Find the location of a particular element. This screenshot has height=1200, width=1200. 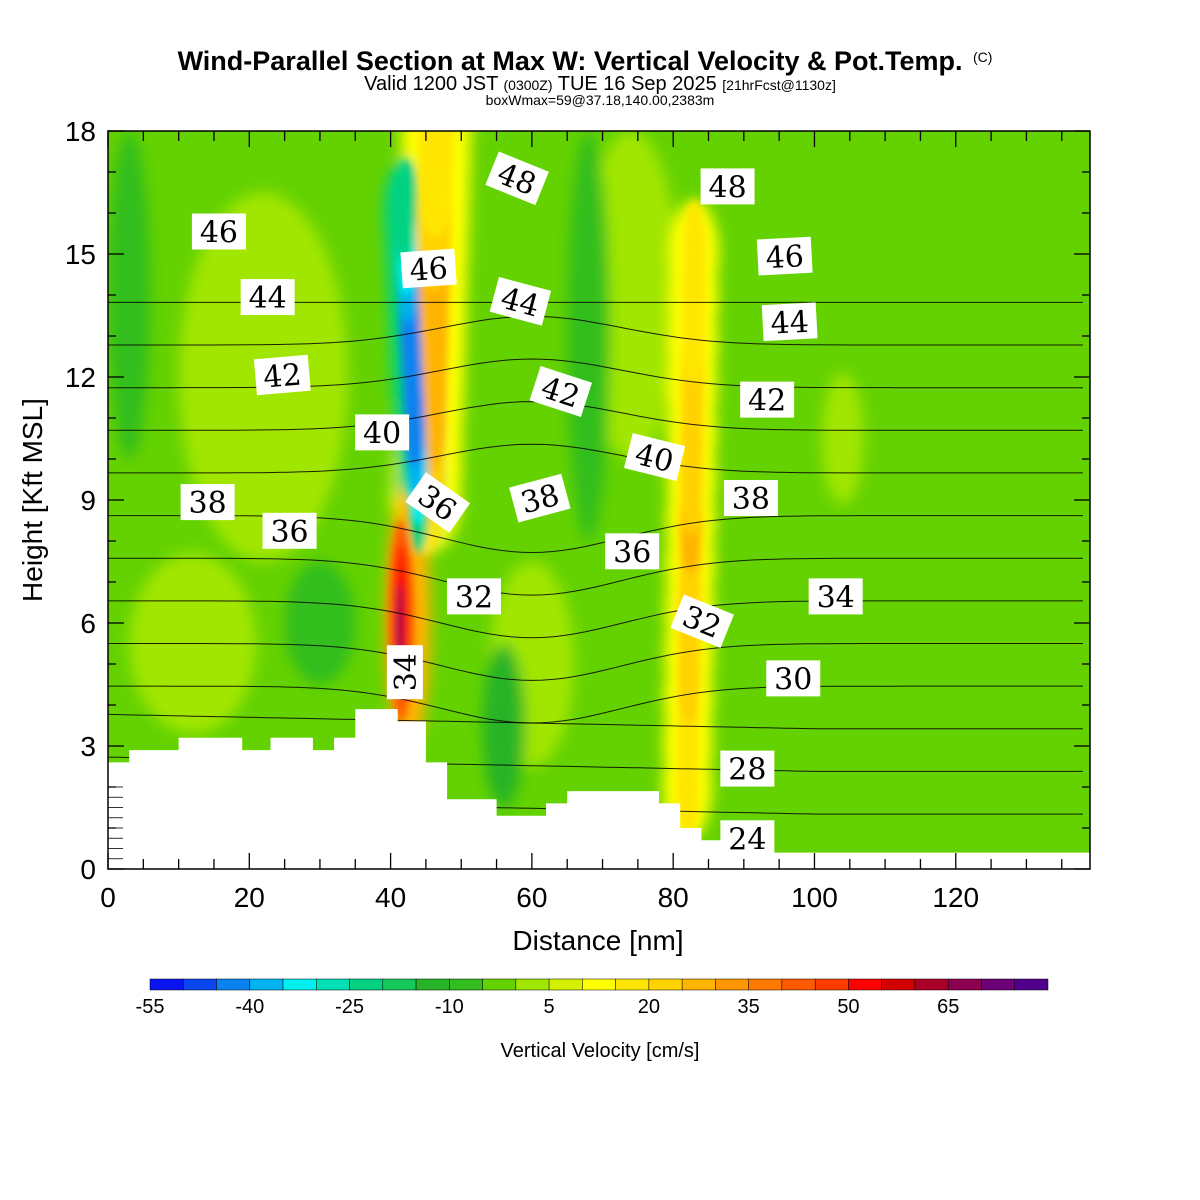

isentrope-label-34: 34 is located at coordinates (405, 672).